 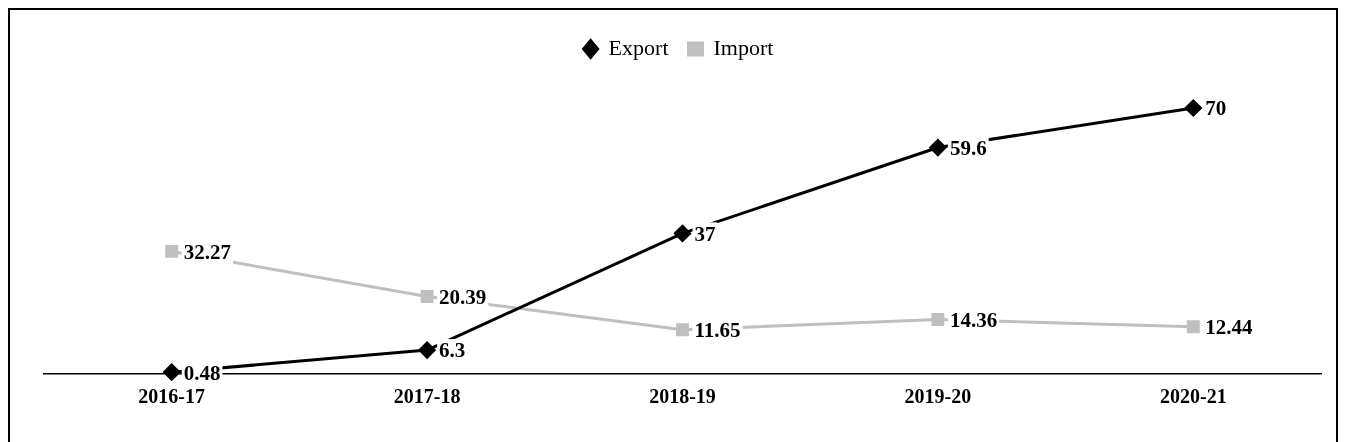 I want to click on x-tick-label: 2020-21, so click(x=1193, y=396).